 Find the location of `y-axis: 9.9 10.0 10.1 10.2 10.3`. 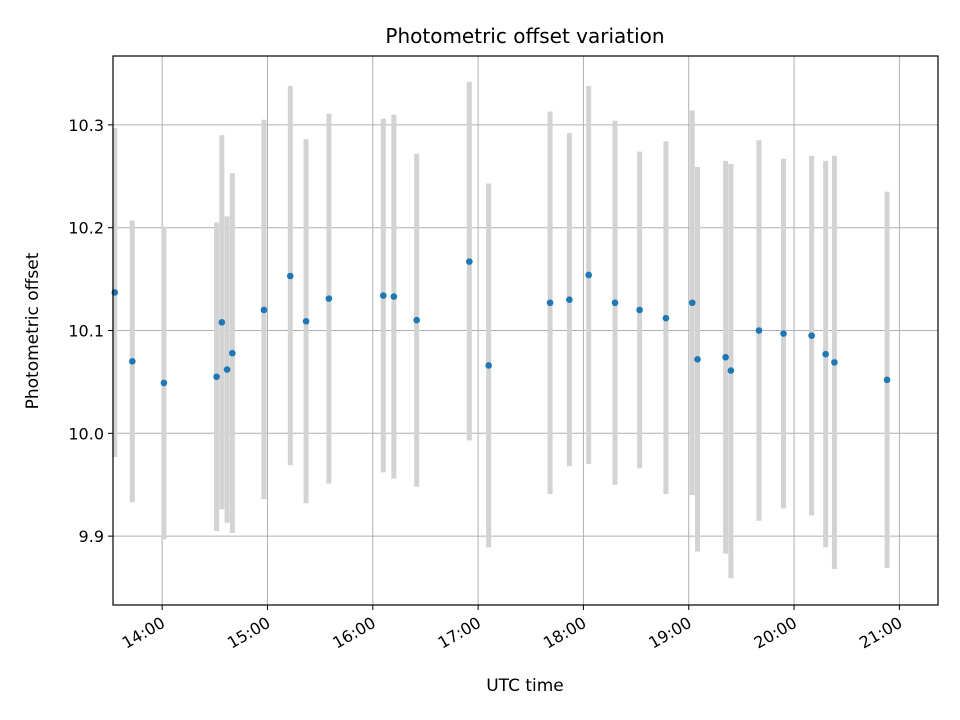

y-axis: 9.9 10.0 10.1 10.2 10.3 is located at coordinates (90, 331).